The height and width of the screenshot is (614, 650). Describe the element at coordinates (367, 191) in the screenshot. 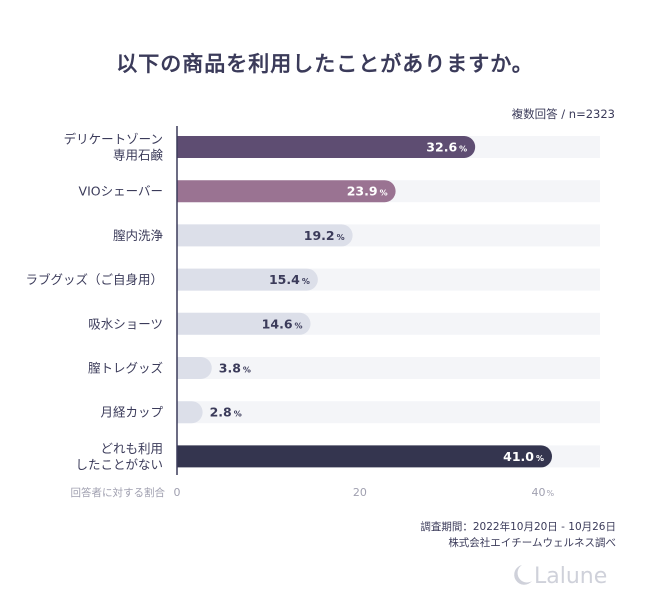

I see `value-label: 23.9%` at that location.